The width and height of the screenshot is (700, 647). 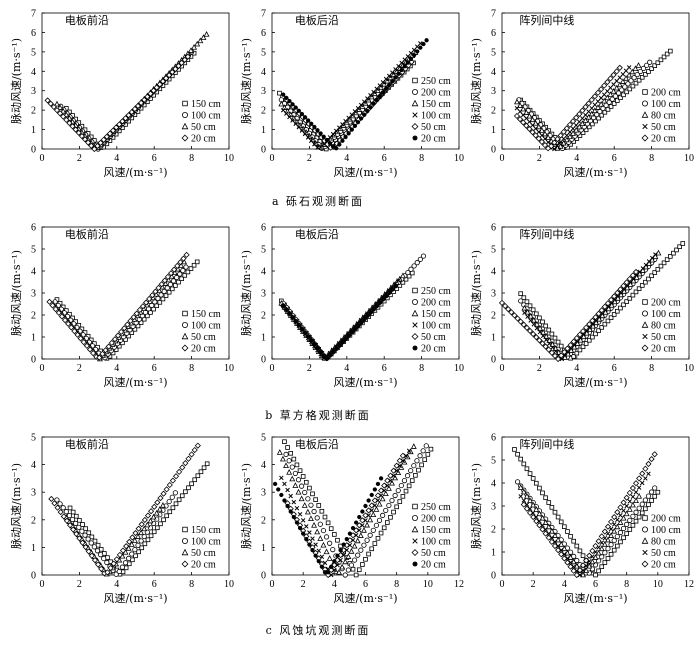 What do you see at coordinates (342, 316) in the screenshot?
I see `series-150-cm` at bounding box center [342, 316].